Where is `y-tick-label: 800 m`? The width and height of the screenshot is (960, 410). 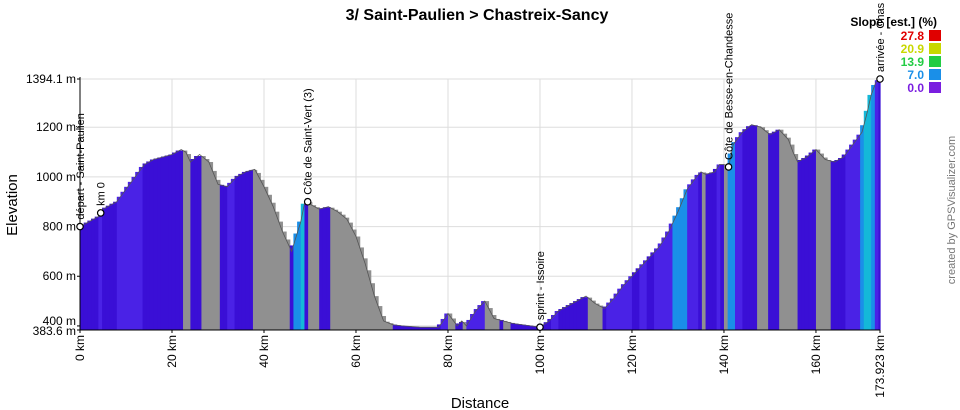 y-tick-label: 800 m is located at coordinates (59, 227).